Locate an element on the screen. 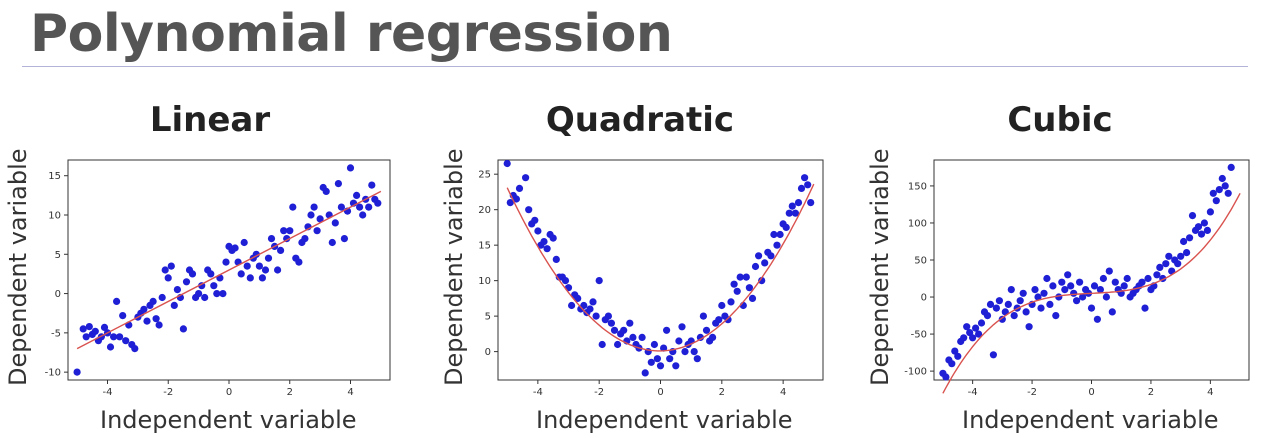  title-divider is located at coordinates (635, 66).